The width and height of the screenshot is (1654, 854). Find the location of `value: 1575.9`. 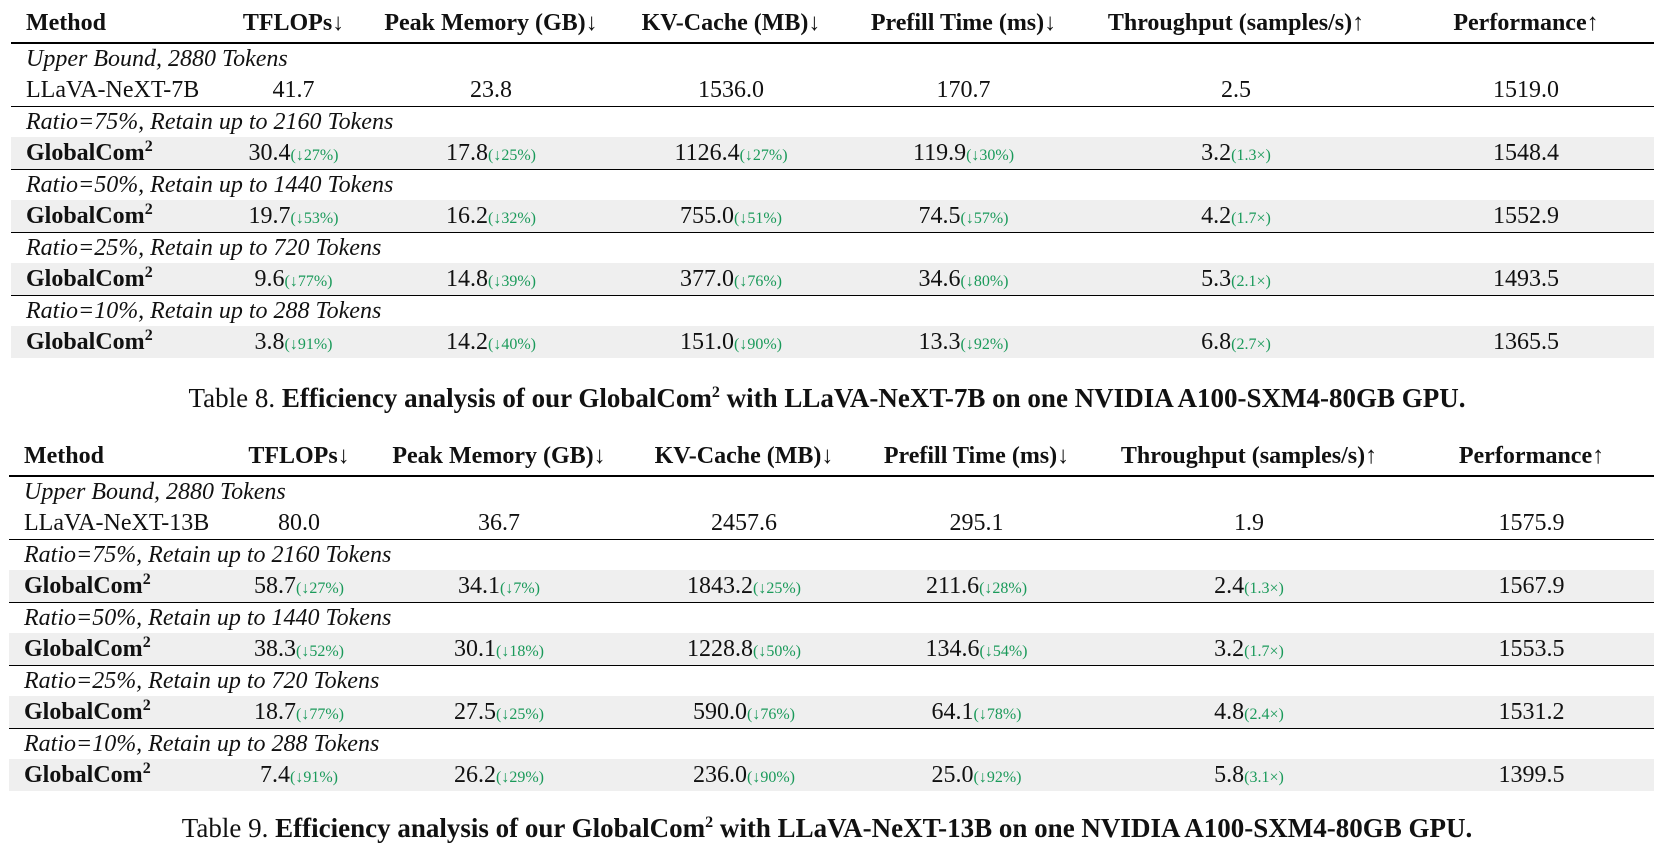

value: 1575.9 is located at coordinates (1531, 522).